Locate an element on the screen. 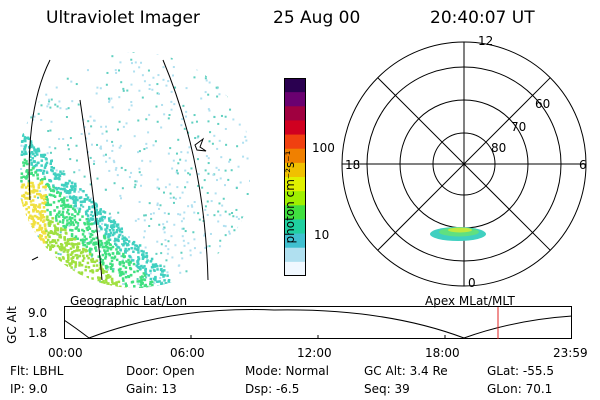  orbit-xtick-1200: 12:00 is located at coordinates (314, 353).